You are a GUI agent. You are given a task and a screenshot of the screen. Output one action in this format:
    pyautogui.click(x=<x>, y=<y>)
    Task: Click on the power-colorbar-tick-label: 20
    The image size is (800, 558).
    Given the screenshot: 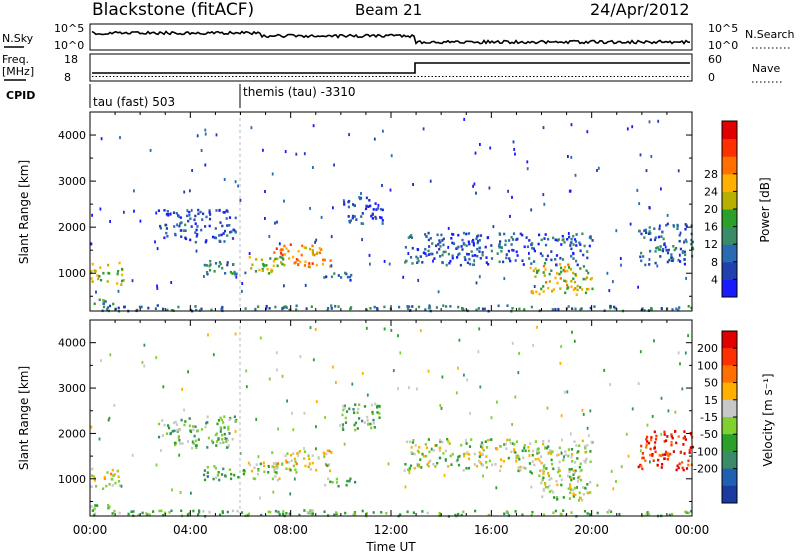 What is the action you would take?
    pyautogui.click(x=711, y=209)
    